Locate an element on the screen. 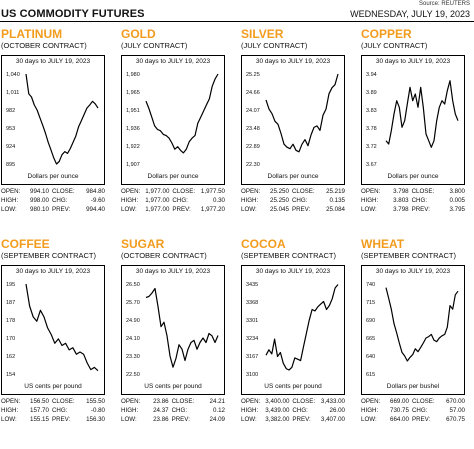 This screenshot has height=449, width=474. y-tick-label: 22.30 is located at coordinates (253, 165).